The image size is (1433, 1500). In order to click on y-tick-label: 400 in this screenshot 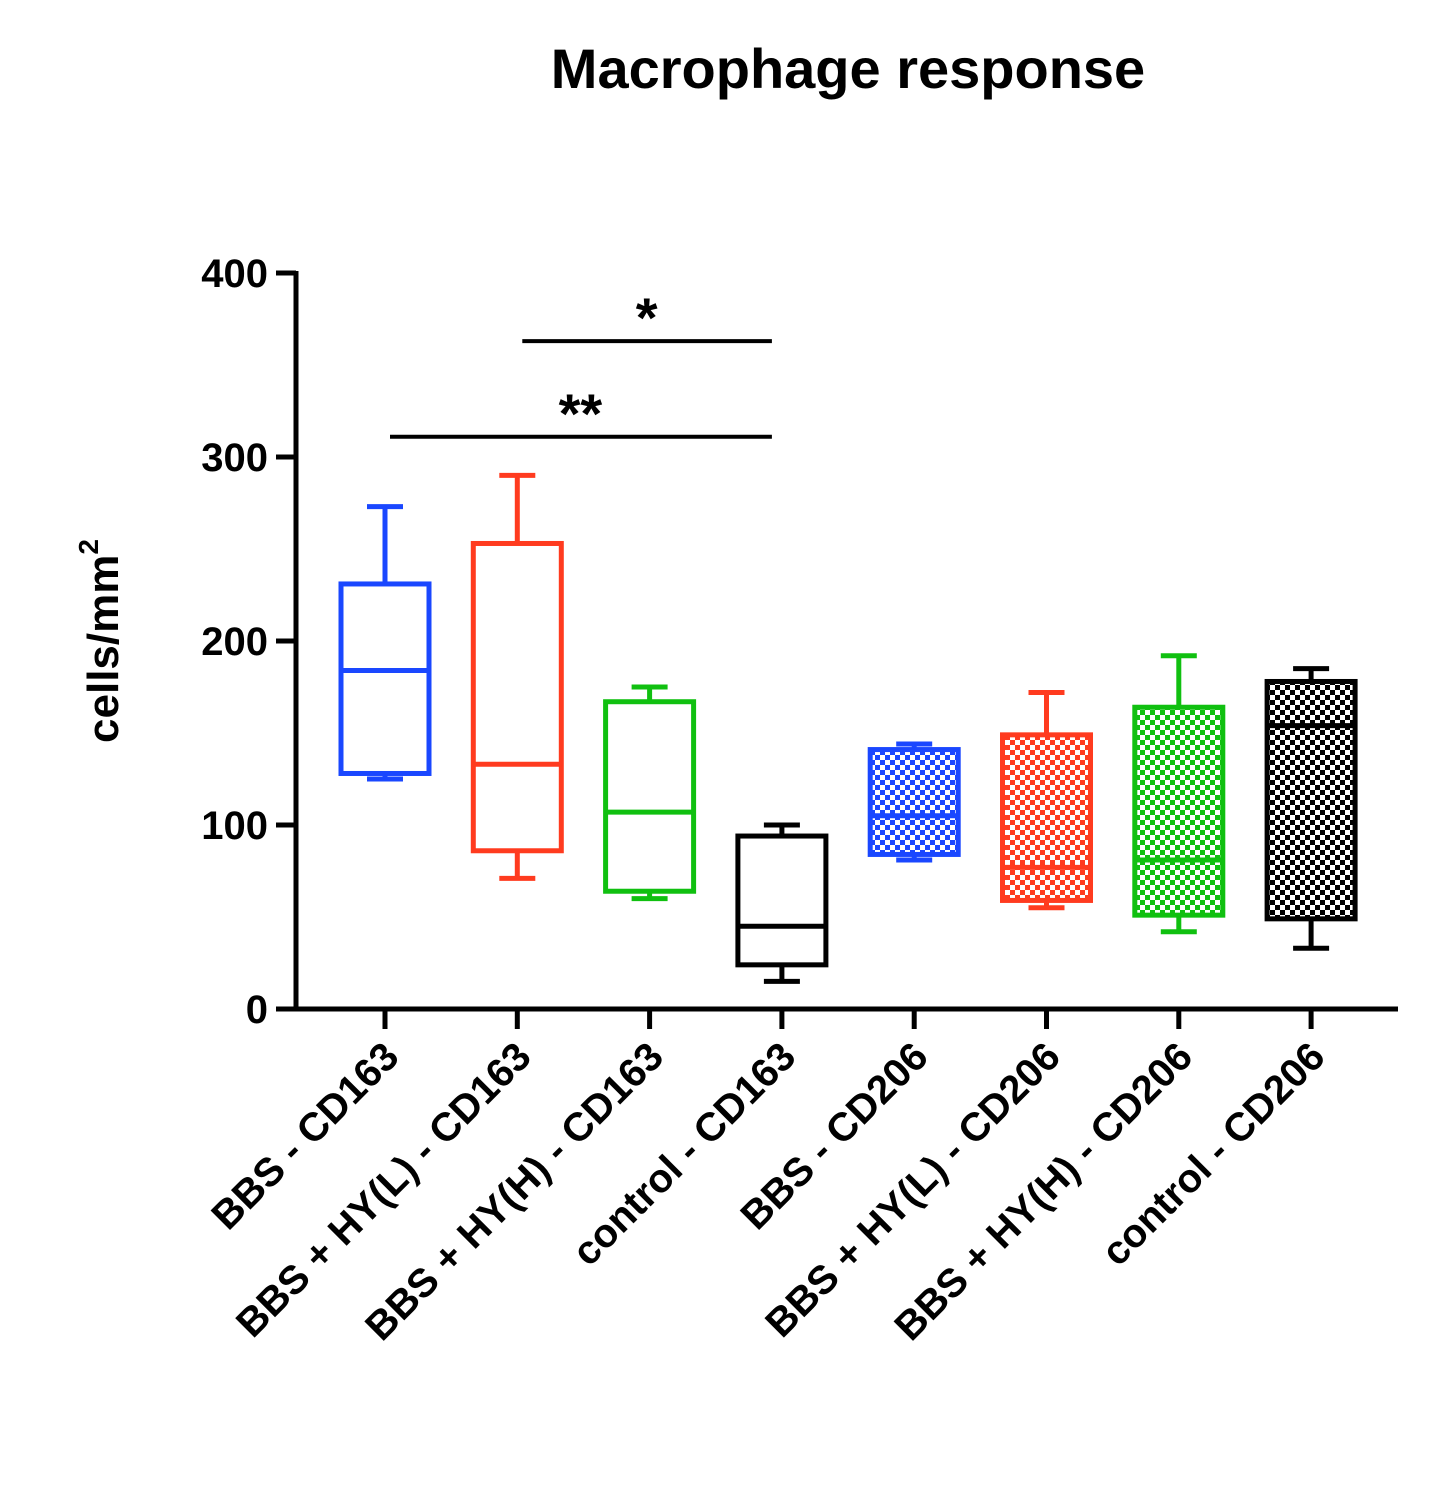, I will do `click(234, 274)`.